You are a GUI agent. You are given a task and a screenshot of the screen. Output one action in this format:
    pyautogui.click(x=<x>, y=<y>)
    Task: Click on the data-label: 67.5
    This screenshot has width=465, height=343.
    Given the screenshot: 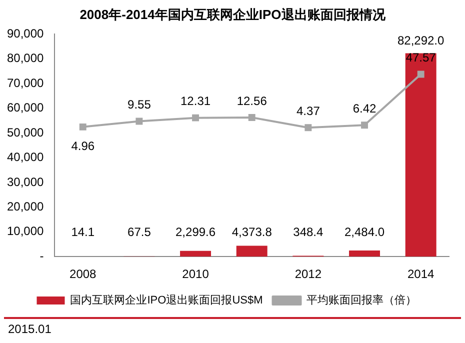 What is the action you would take?
    pyautogui.click(x=140, y=231)
    